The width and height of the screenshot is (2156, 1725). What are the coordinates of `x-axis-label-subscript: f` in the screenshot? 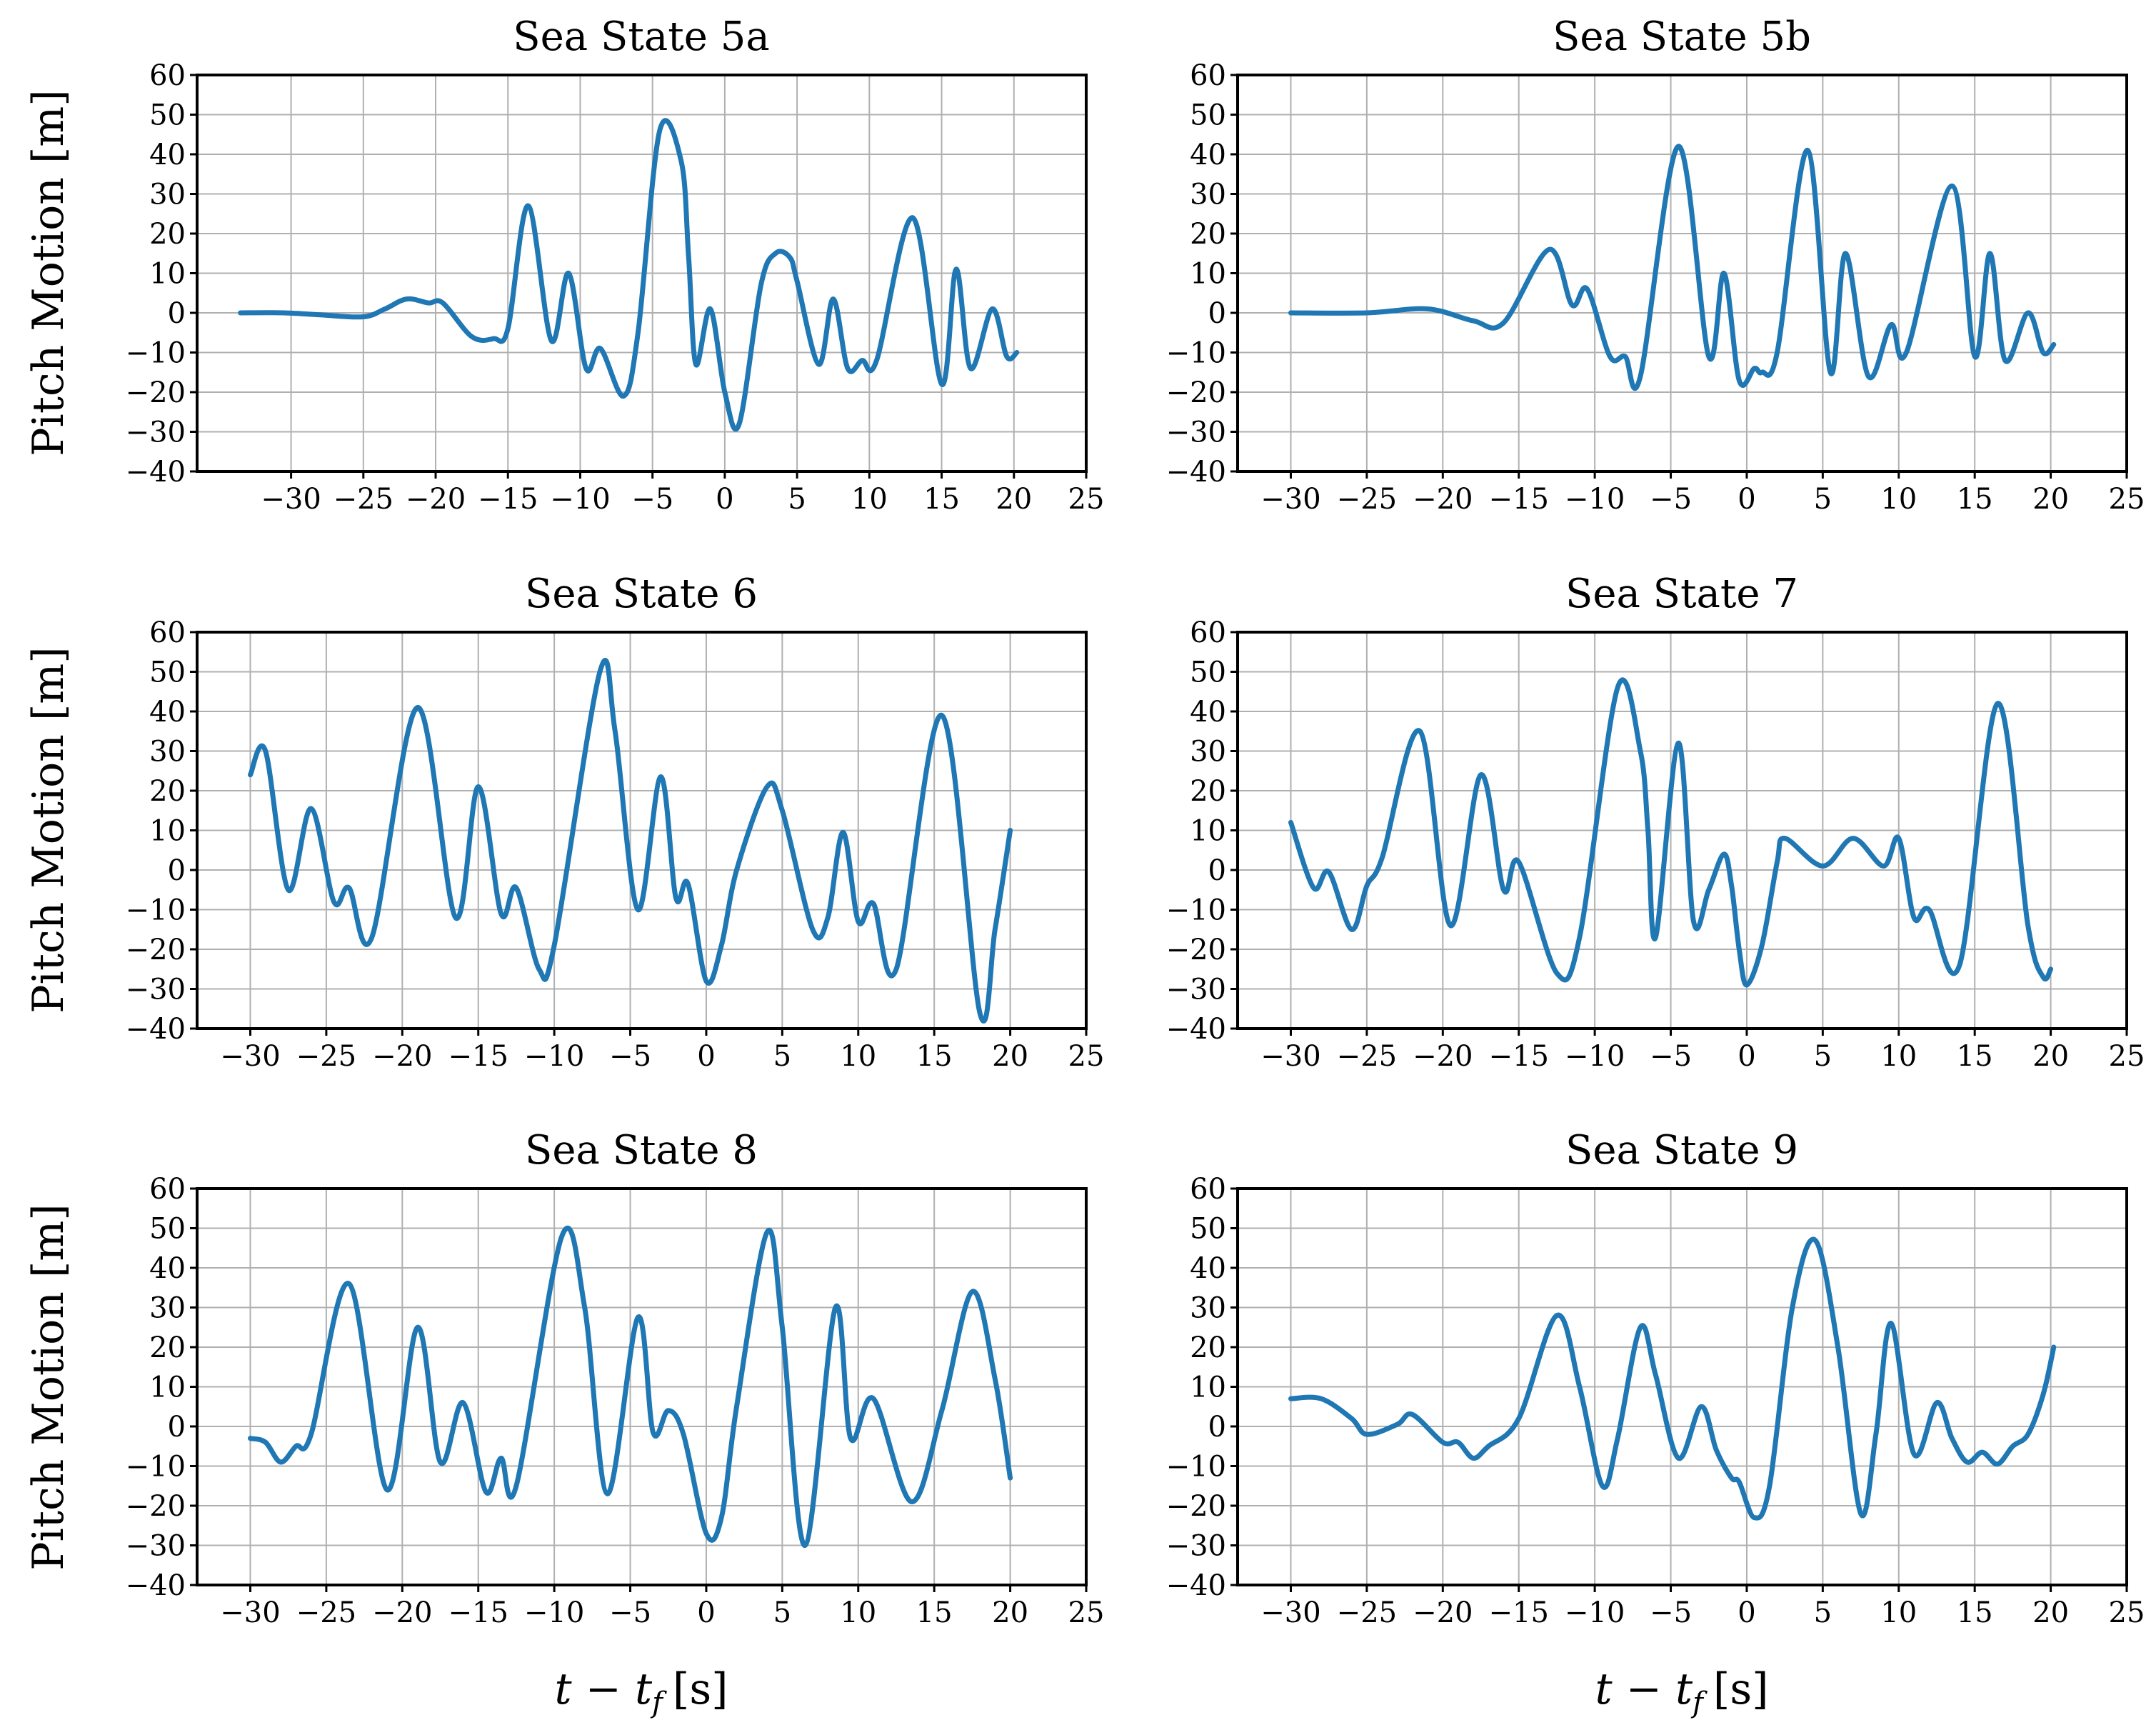 It's located at (659, 1702).